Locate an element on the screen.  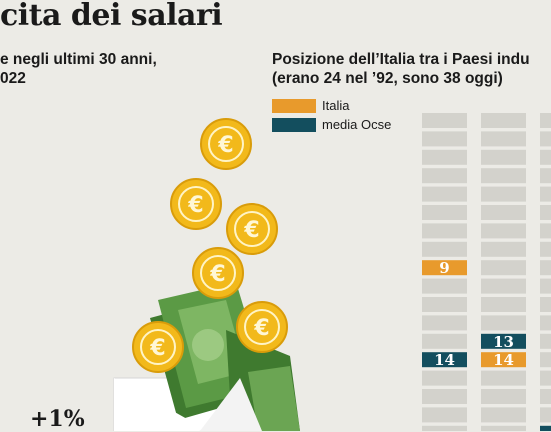
growth-value-label: +1% is located at coordinates (57, 419).